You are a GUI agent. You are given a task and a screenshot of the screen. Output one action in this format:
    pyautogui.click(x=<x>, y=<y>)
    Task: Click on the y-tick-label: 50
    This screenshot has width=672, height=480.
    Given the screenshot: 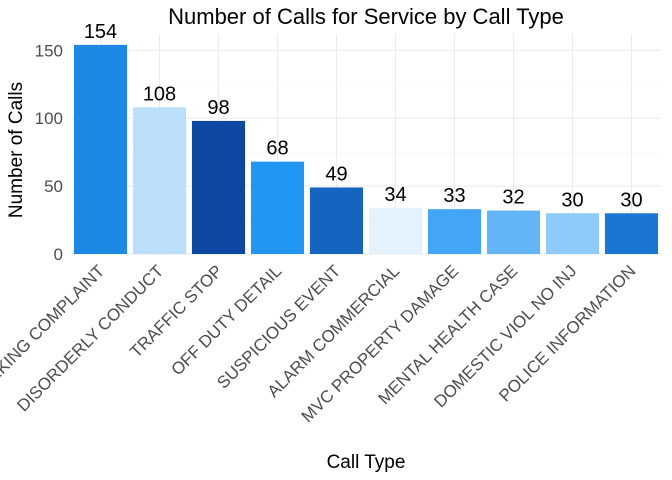 What is the action you would take?
    pyautogui.click(x=53, y=186)
    